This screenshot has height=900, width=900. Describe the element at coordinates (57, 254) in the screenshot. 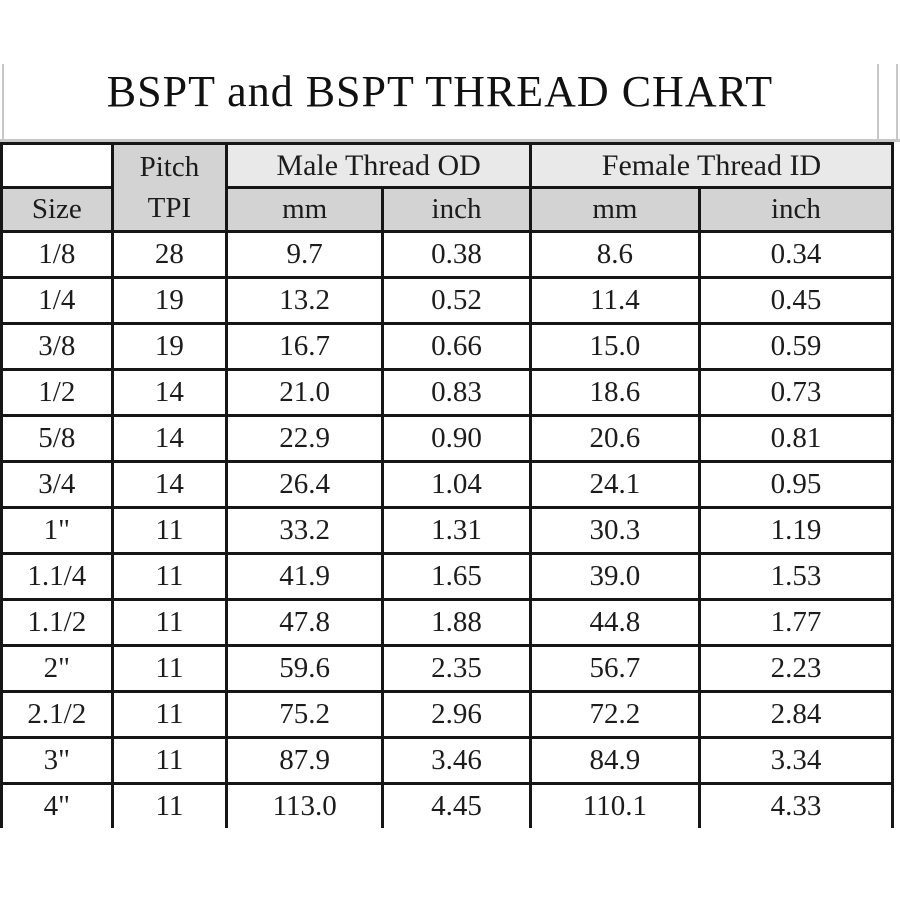

I see `size-cell: 1/8` at that location.